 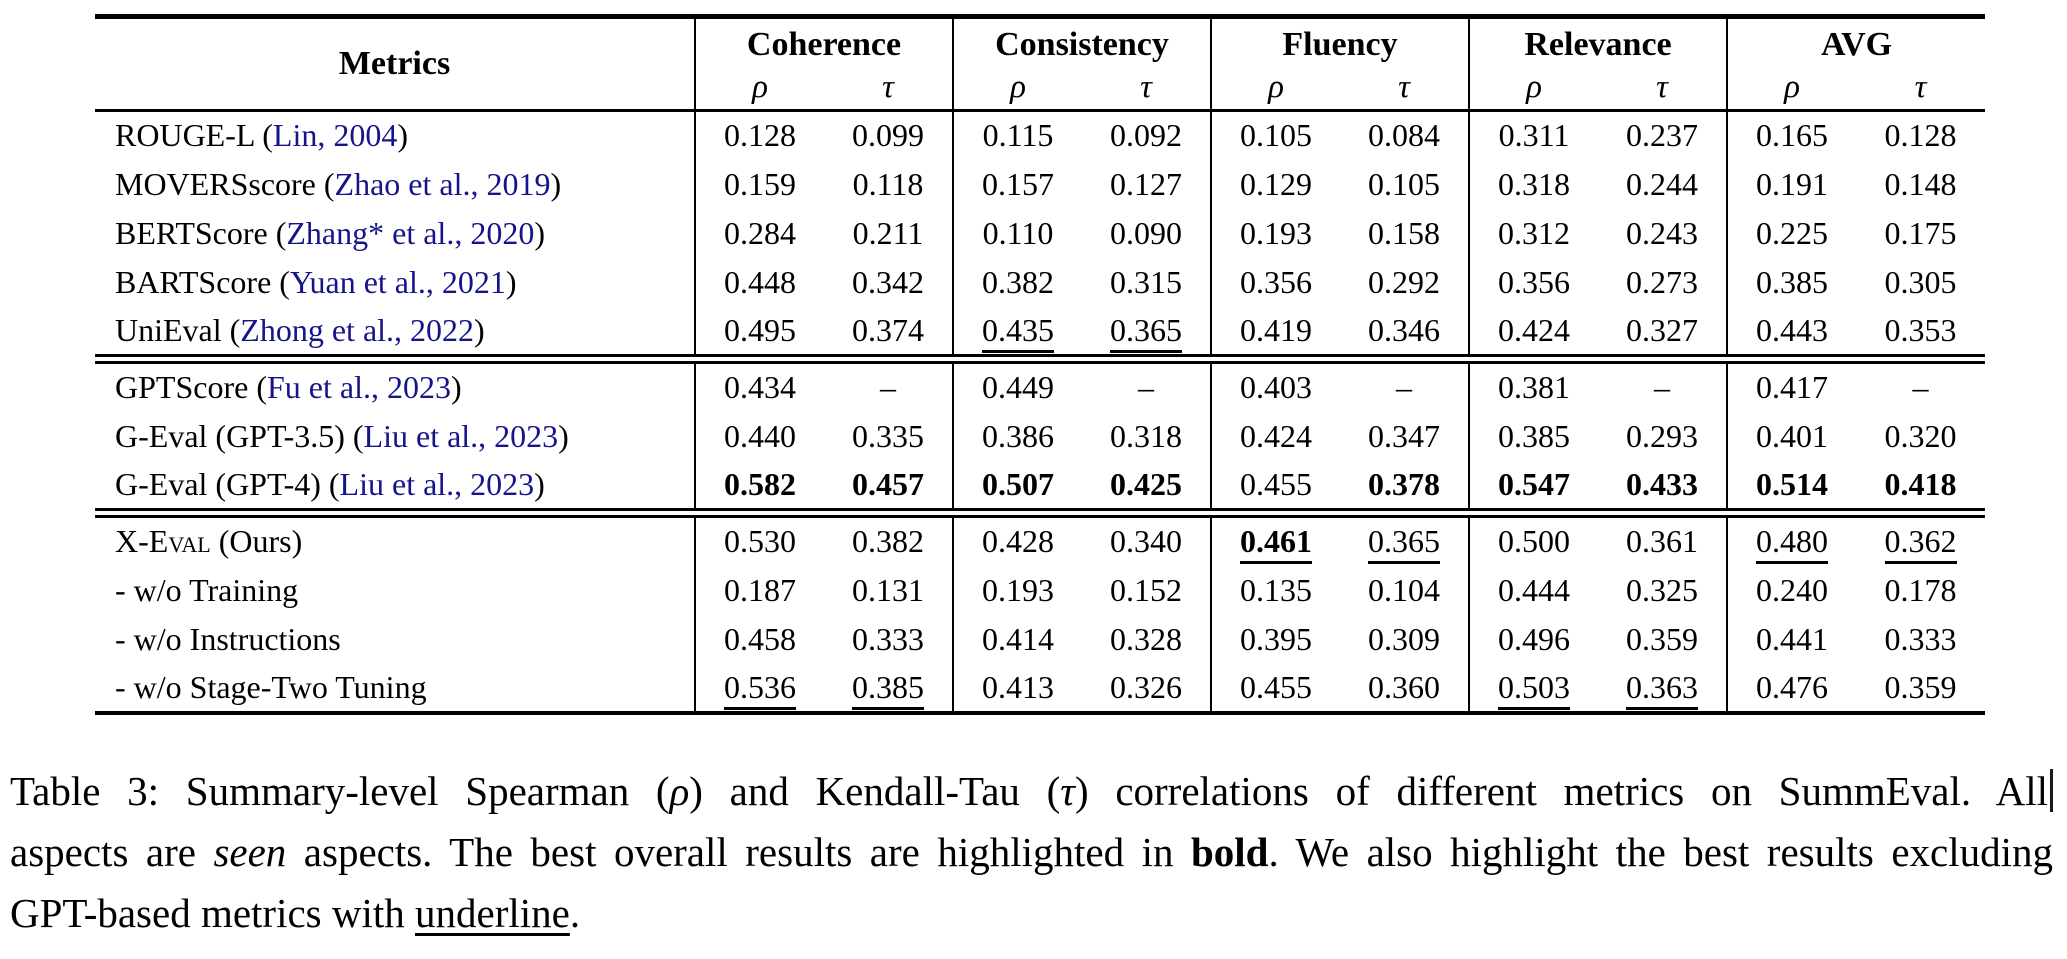 I want to click on value-cell: –, so click(x=1404, y=387).